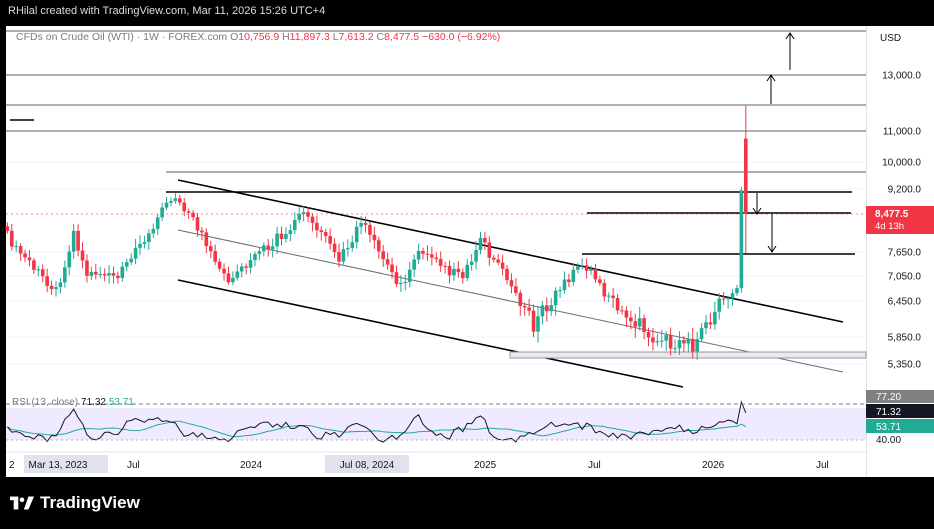 This screenshot has height=529, width=934. What do you see at coordinates (891, 38) in the screenshot?
I see `currency-label: USD` at bounding box center [891, 38].